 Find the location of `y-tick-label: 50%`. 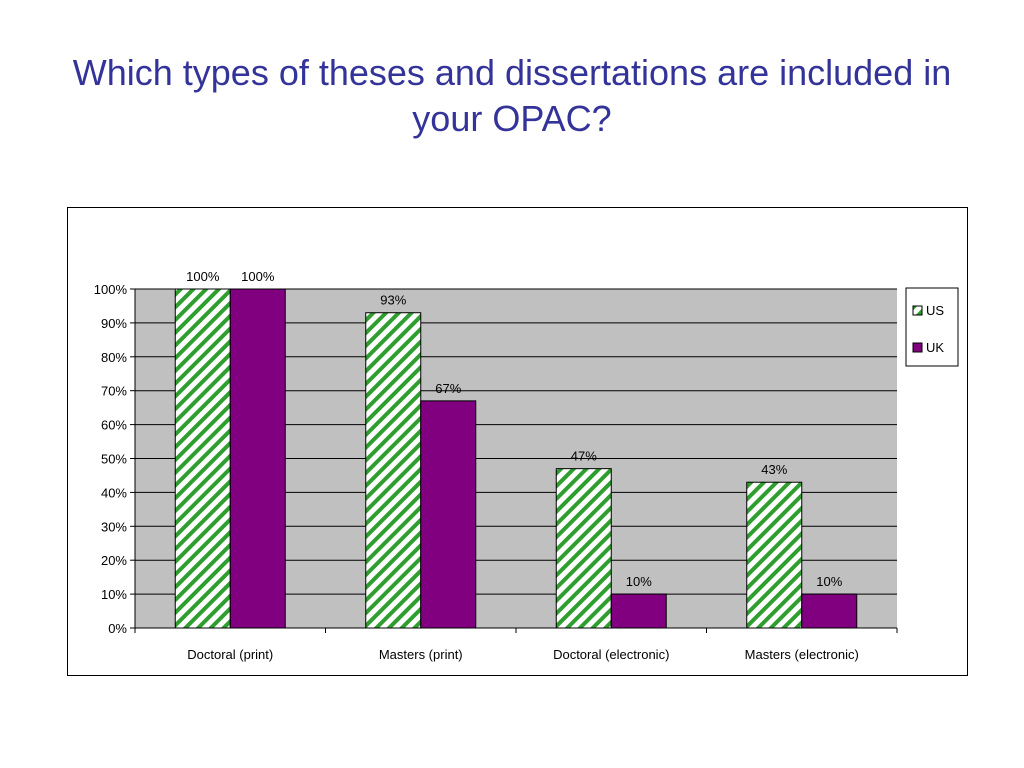

y-tick-label: 50% is located at coordinates (114, 459).